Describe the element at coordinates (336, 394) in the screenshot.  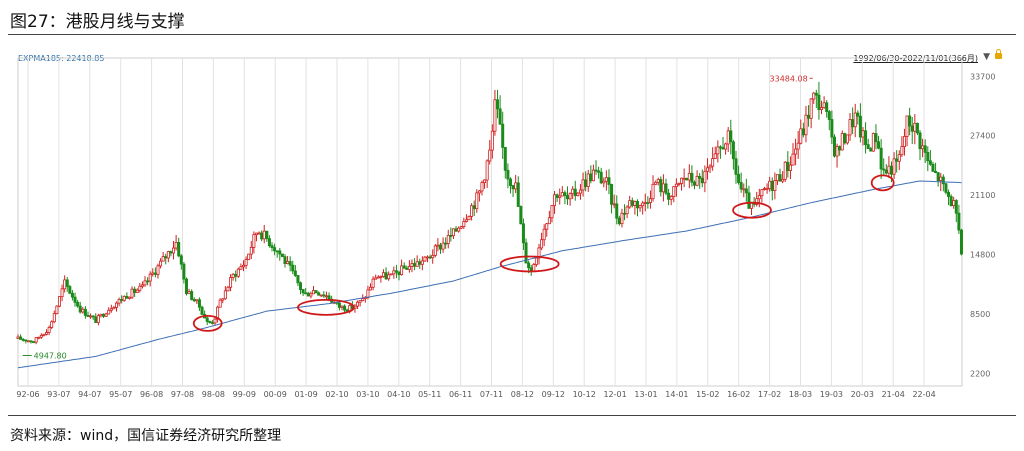
I see `x-tick-label: 02-10` at that location.